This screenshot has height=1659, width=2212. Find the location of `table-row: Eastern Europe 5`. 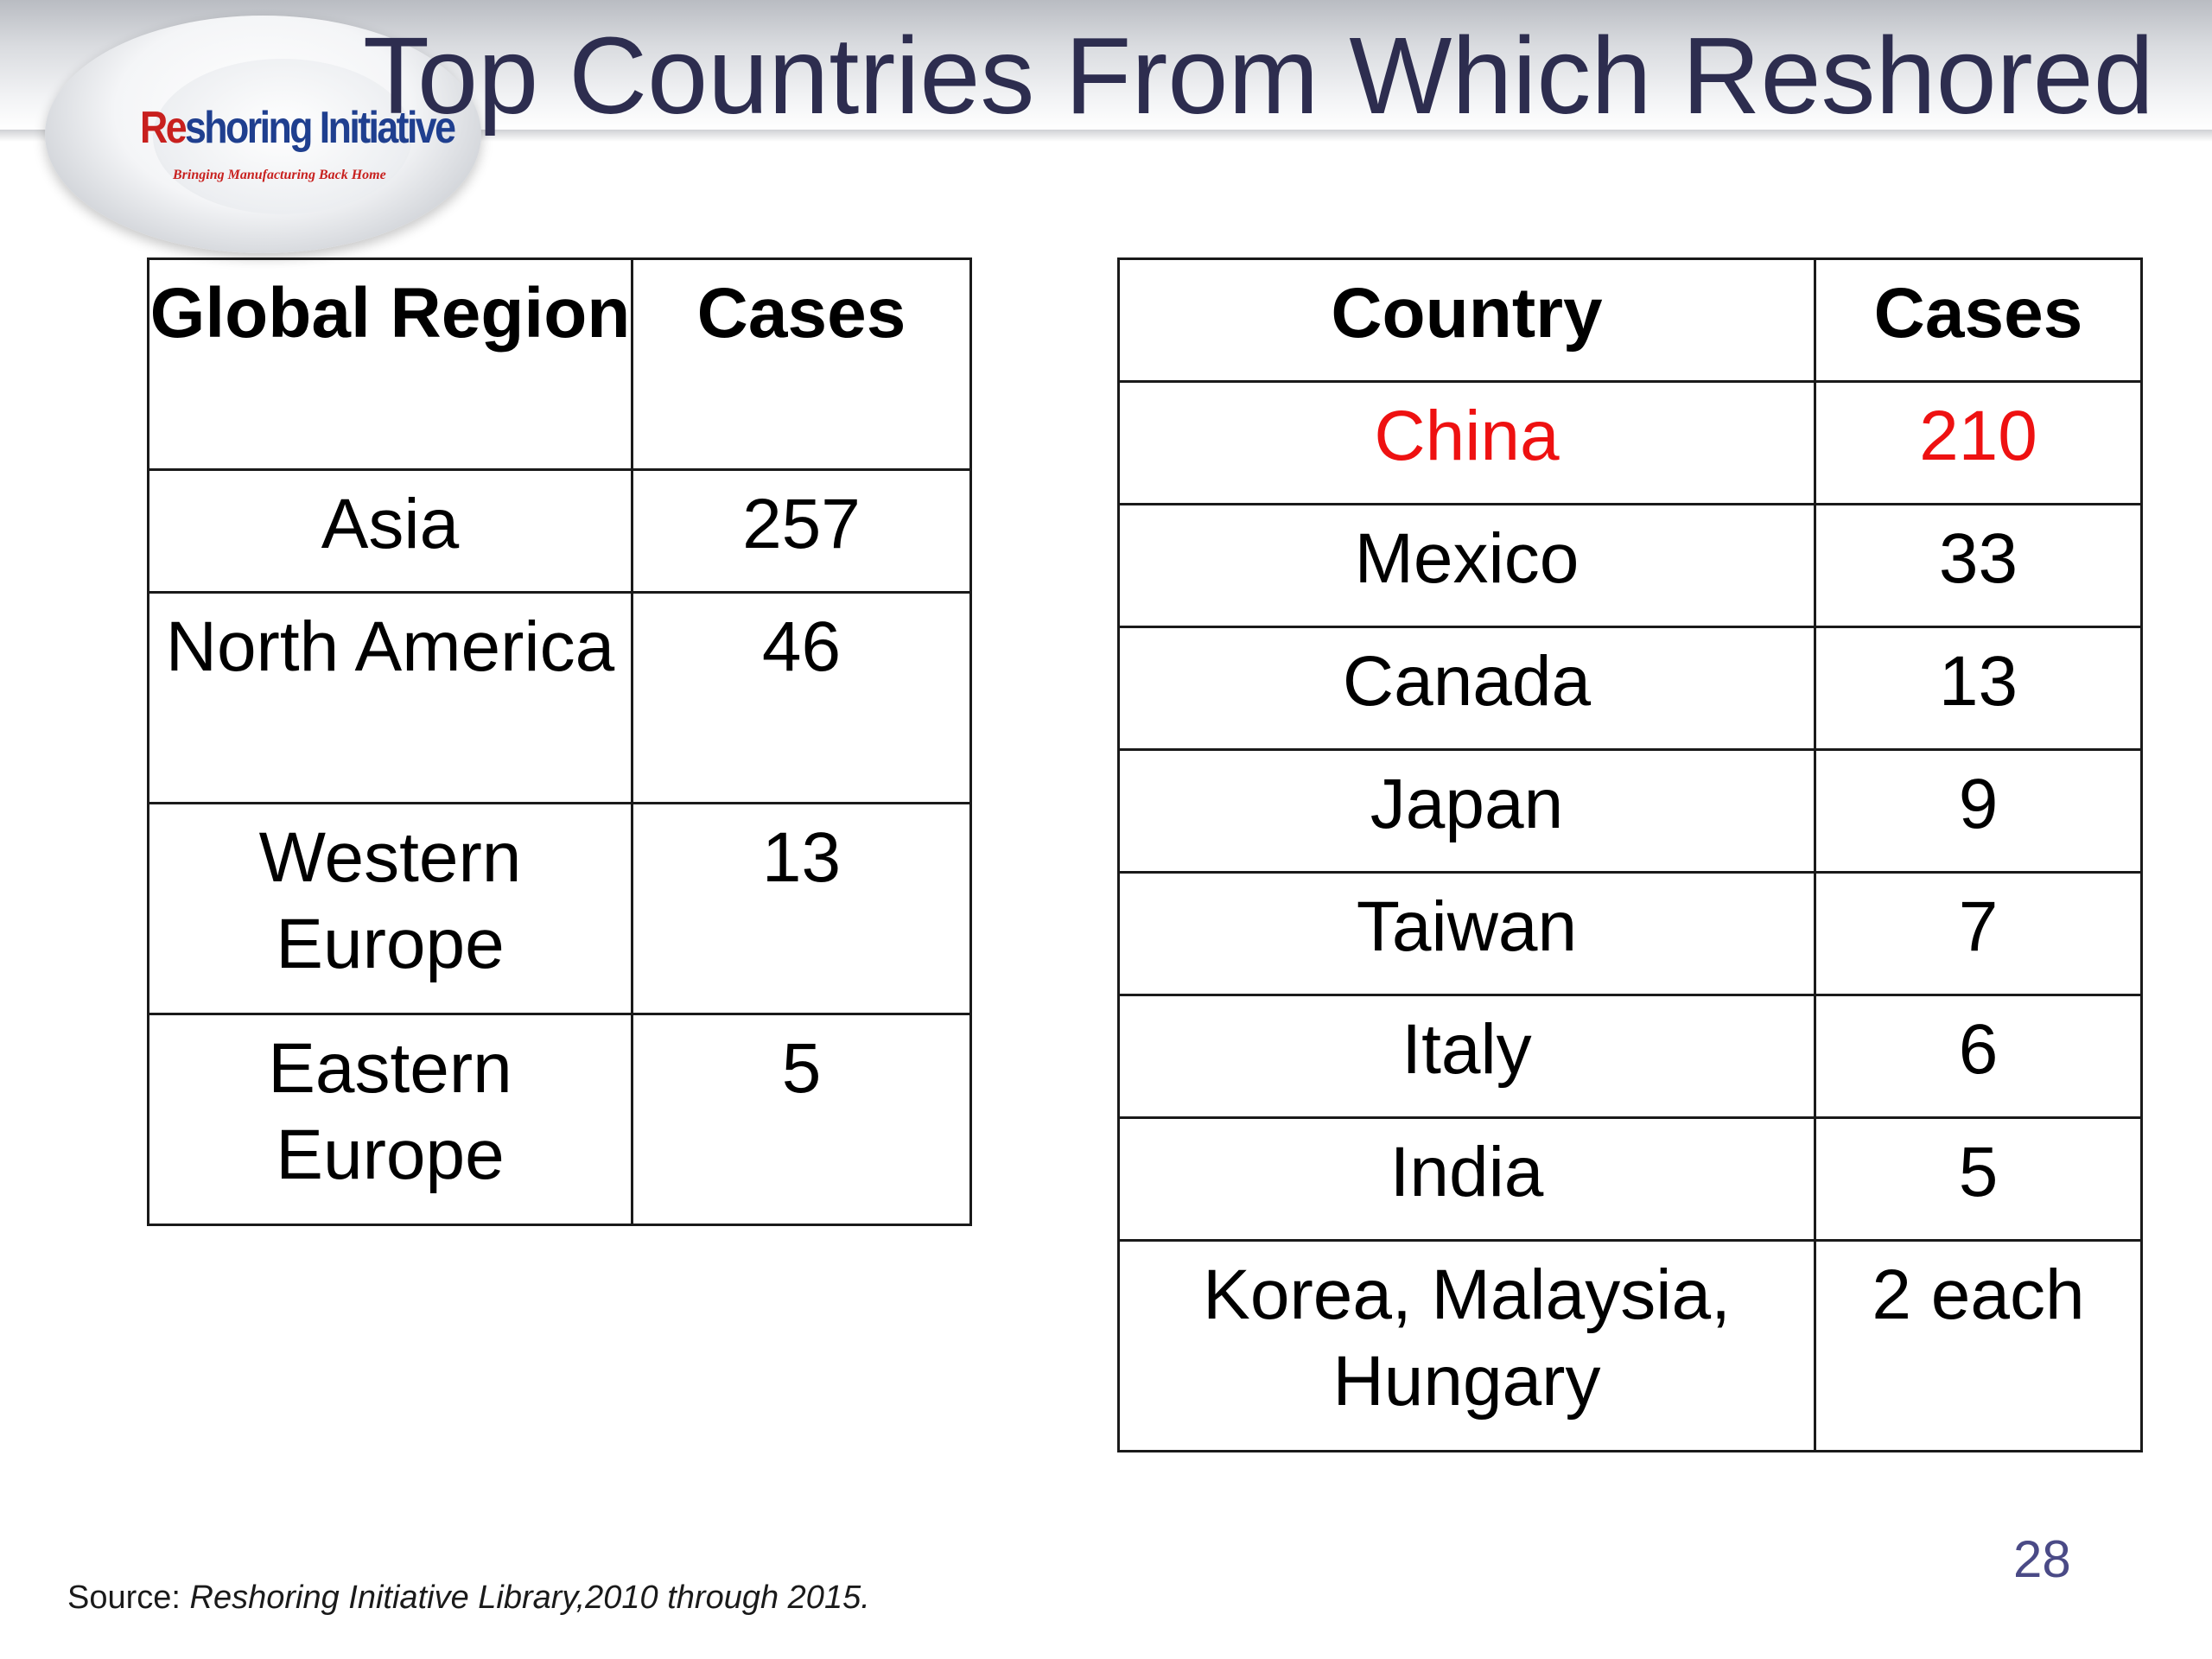

table-row: Eastern Europe 5 is located at coordinates (559, 1119).